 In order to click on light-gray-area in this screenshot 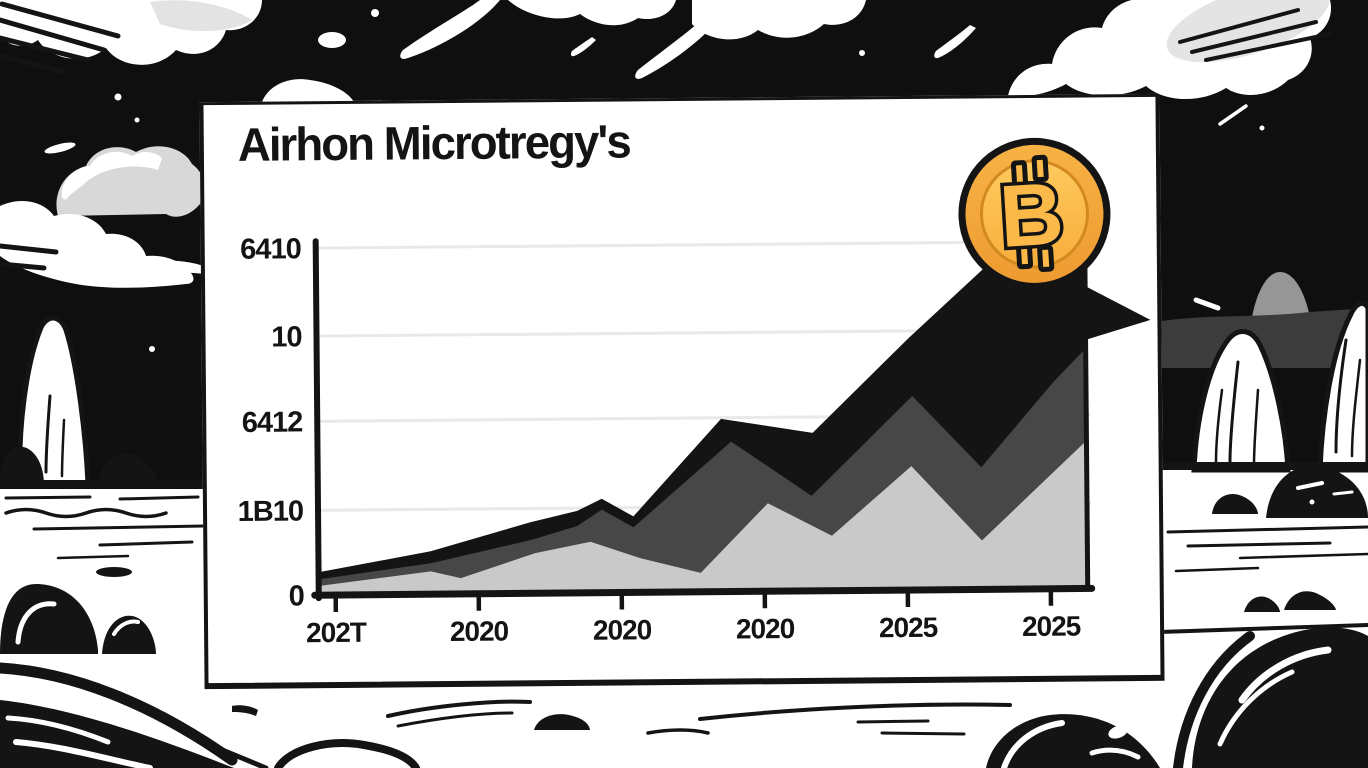, I will do `click(703, 518)`.